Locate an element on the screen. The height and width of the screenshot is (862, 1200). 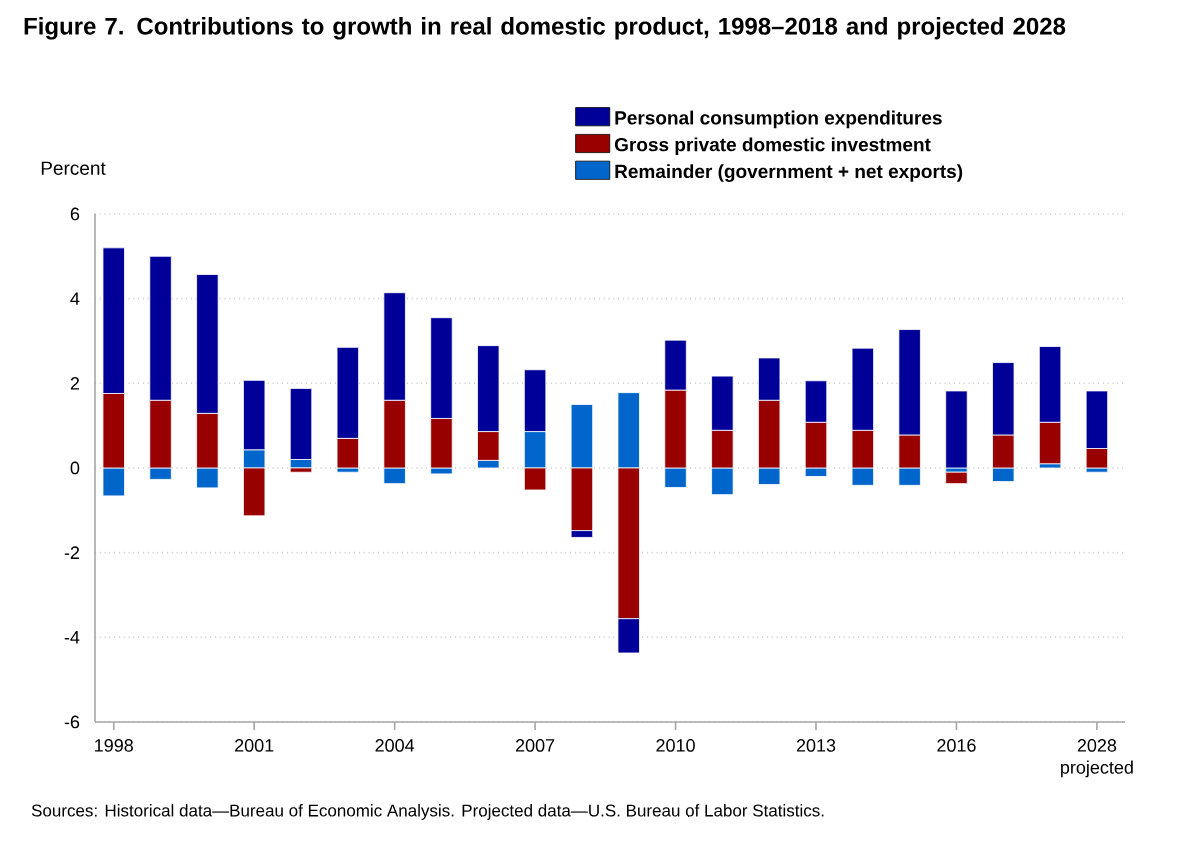
x-tick-label: 2016 is located at coordinates (956, 745).